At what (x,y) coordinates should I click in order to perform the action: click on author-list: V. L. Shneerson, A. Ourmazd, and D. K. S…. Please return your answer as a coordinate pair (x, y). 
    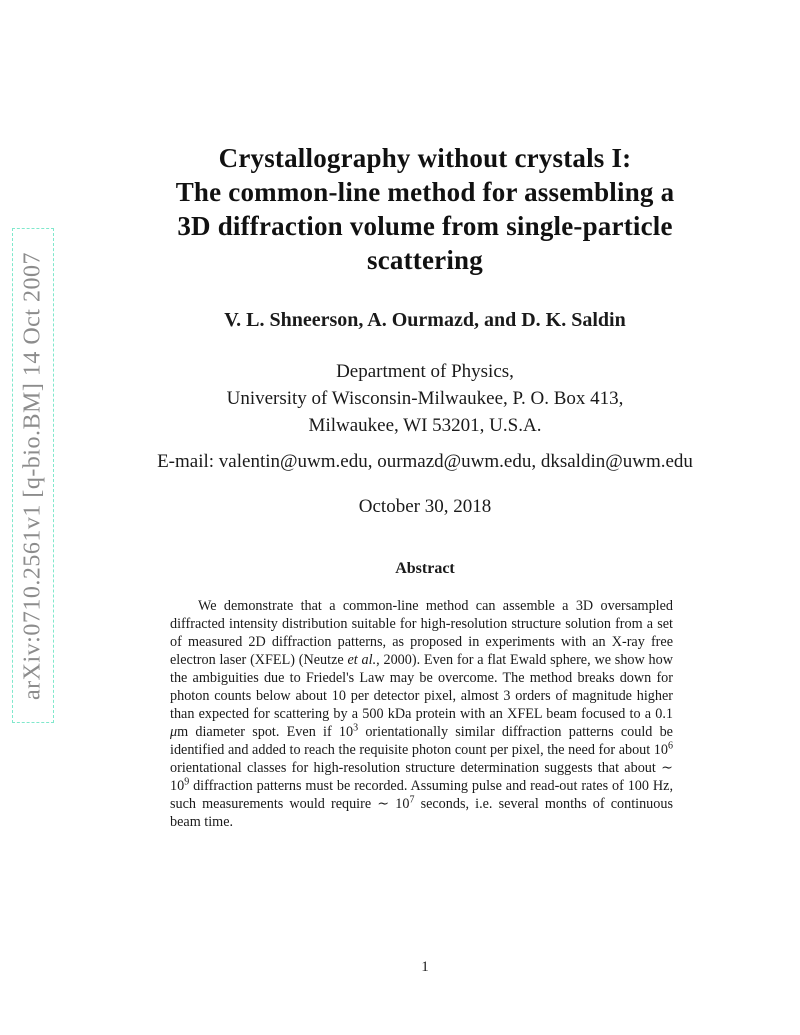
    Looking at the image, I should click on (425, 320).